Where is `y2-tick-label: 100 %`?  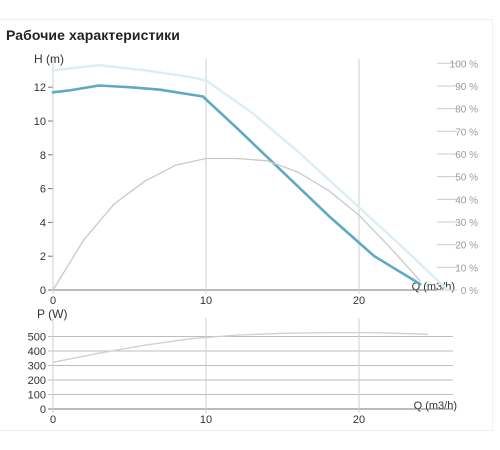 y2-tick-label: 100 % is located at coordinates (464, 64).